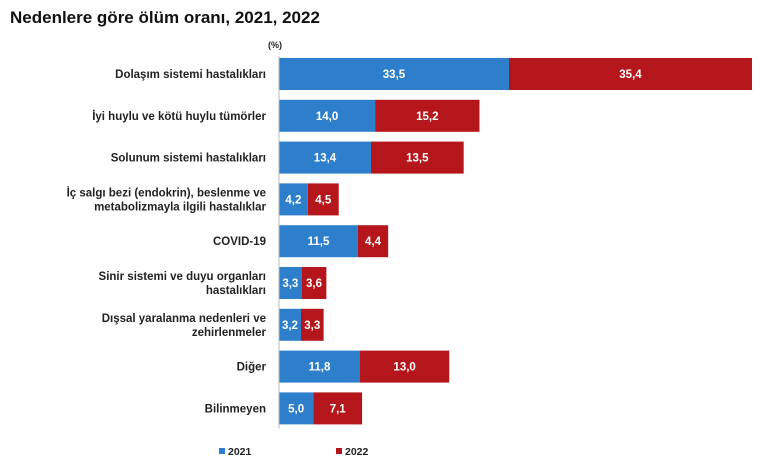 This screenshot has width=770, height=464. Describe the element at coordinates (182, 277) in the screenshot. I see `category-label: Sinir sistemi ve duyu organları` at that location.